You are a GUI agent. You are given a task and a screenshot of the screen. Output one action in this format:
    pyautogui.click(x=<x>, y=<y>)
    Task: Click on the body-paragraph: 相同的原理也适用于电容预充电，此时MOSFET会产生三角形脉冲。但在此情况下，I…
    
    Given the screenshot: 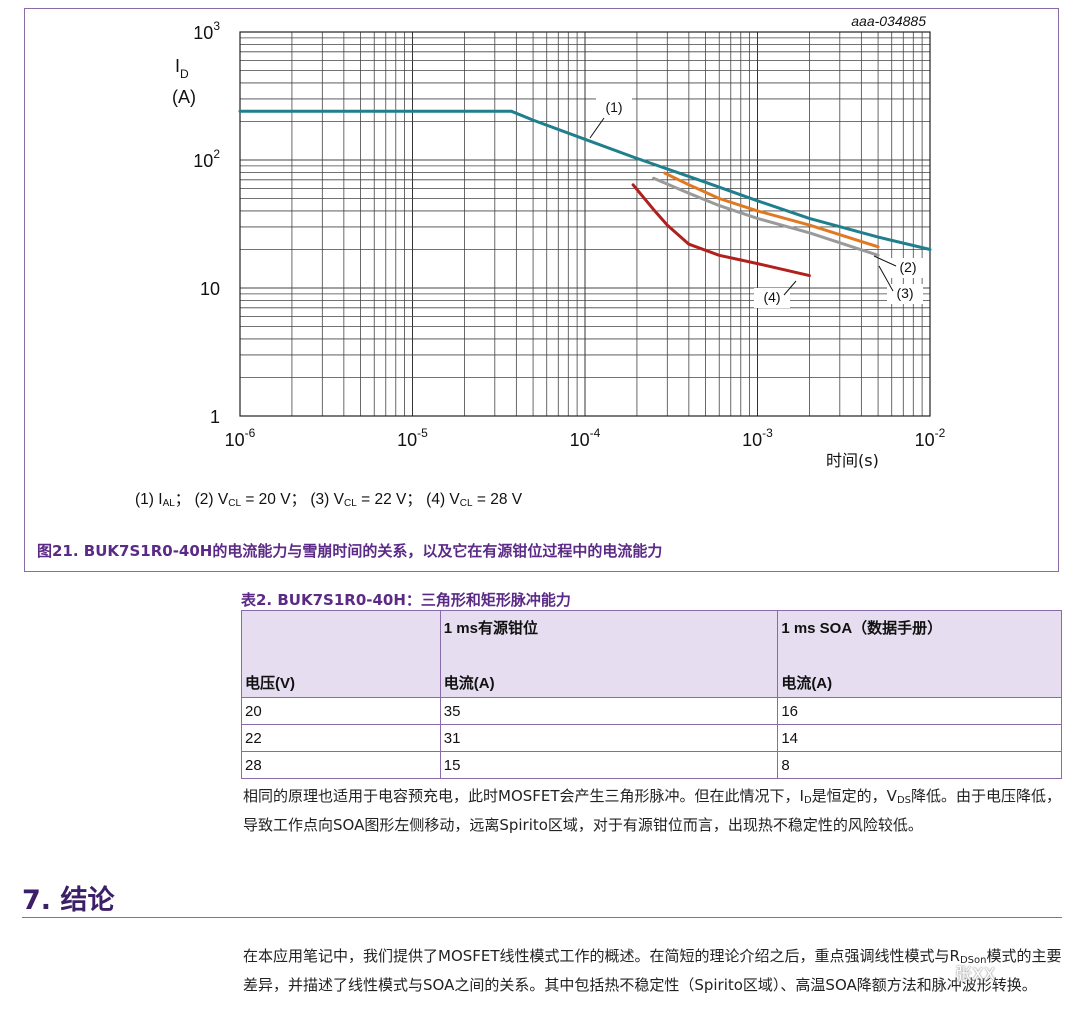 What is the action you would take?
    pyautogui.click(x=652, y=810)
    